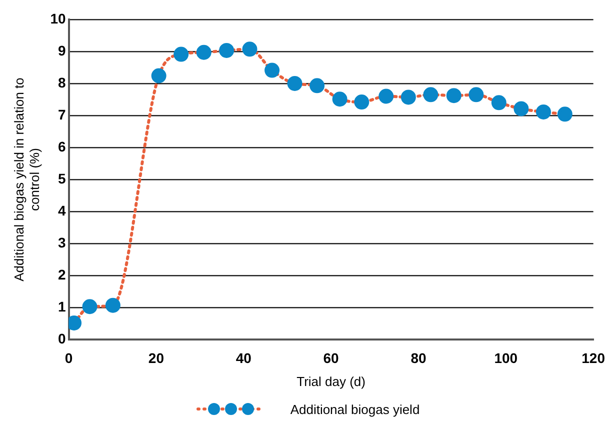 The image size is (616, 432). I want to click on x-tick-label: 120, so click(594, 358).